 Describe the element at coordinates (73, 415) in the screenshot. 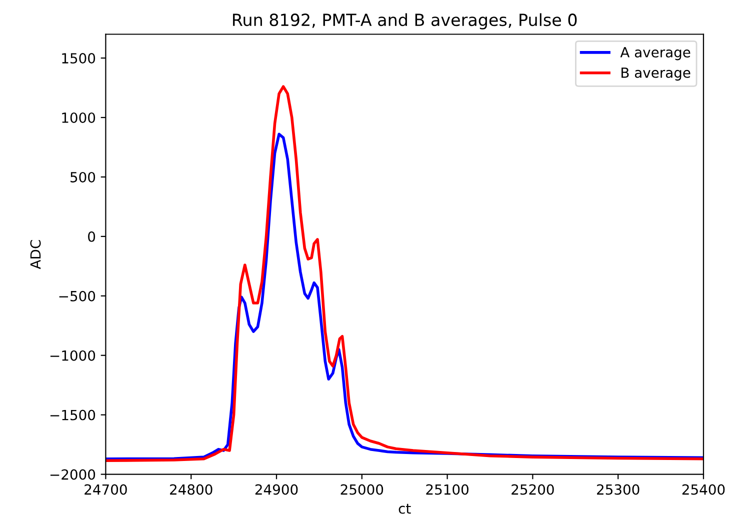

I see `y-tick-label: −1500` at that location.